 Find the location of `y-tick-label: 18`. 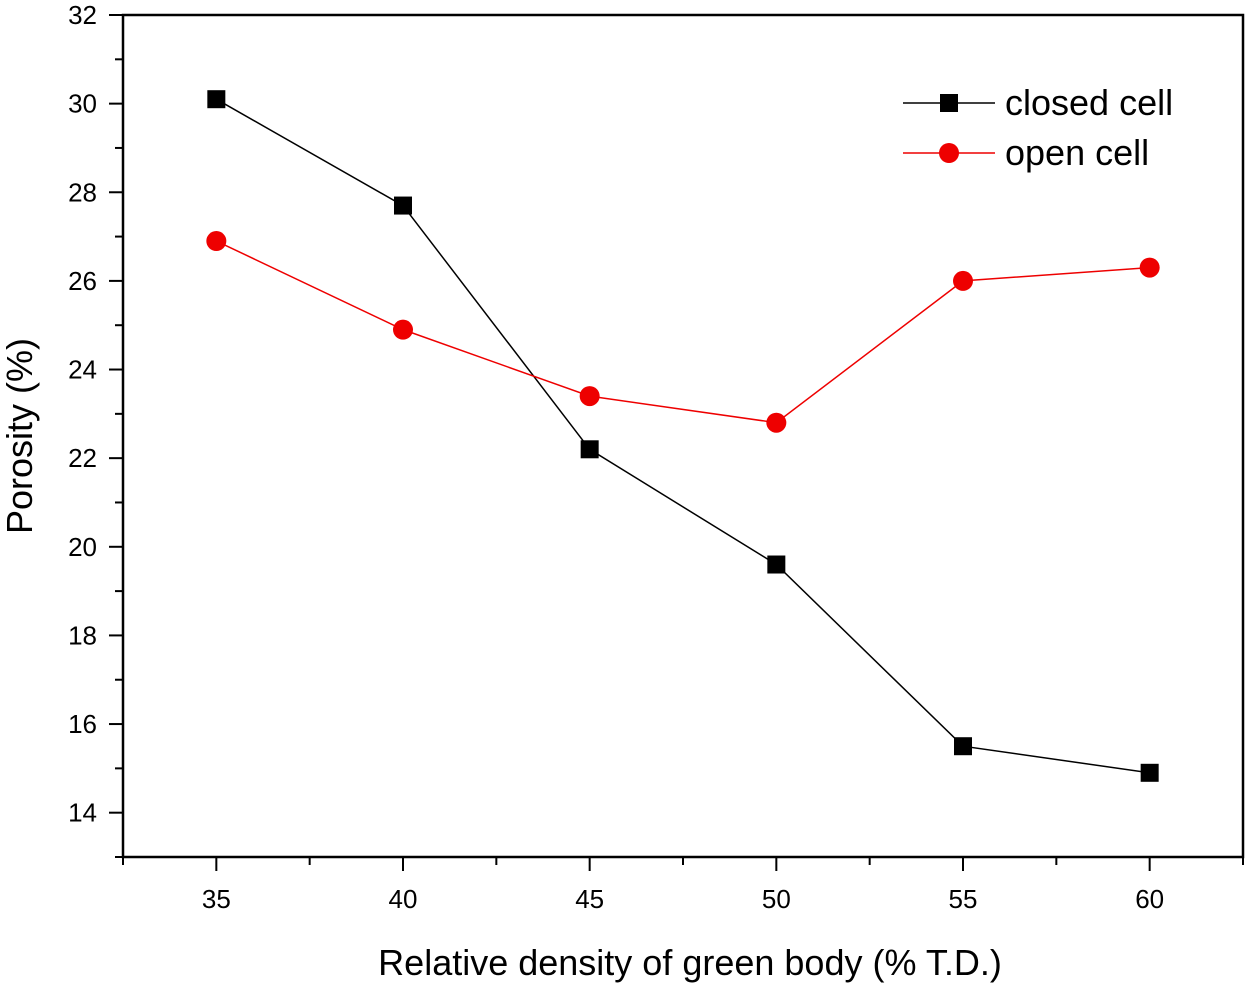

y-tick-label: 18 is located at coordinates (82, 635).